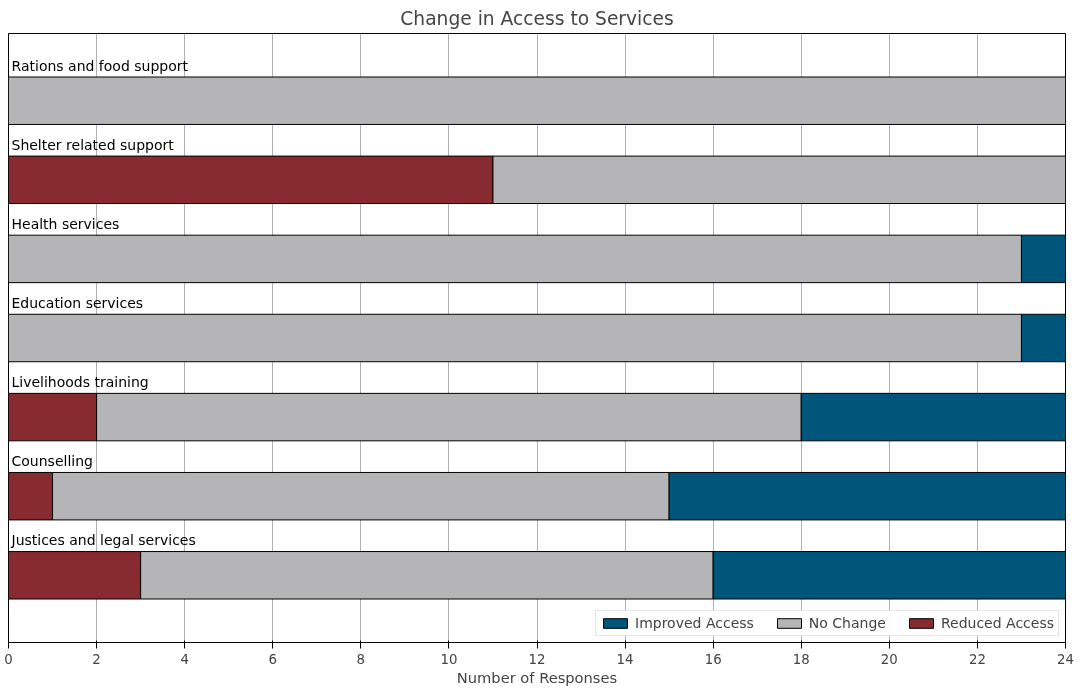 The image size is (1082, 691). I want to click on y-tick-label: Rations and food support, so click(100, 65).